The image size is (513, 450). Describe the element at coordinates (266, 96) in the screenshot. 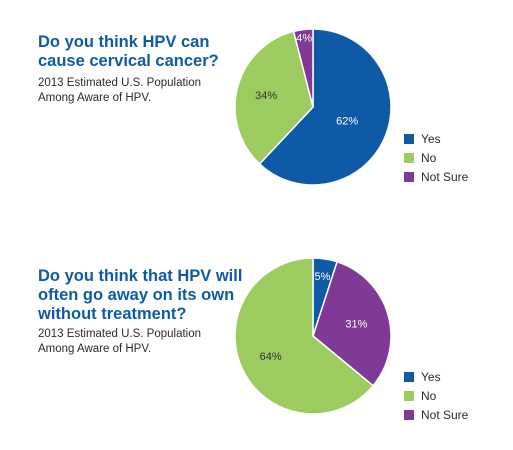

I see `slice-label-no: 34%` at that location.